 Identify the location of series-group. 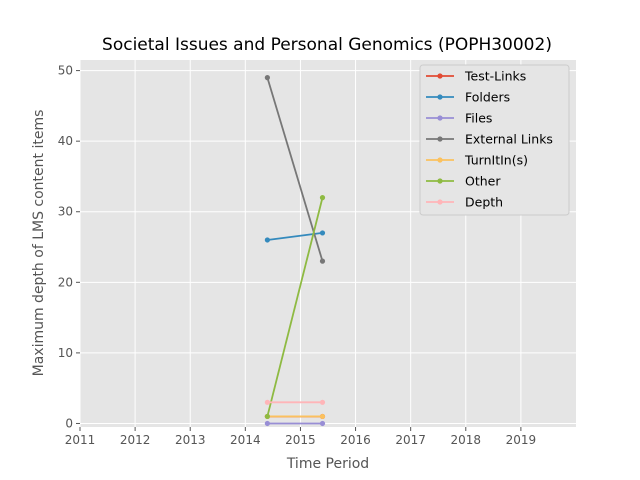
(295, 251).